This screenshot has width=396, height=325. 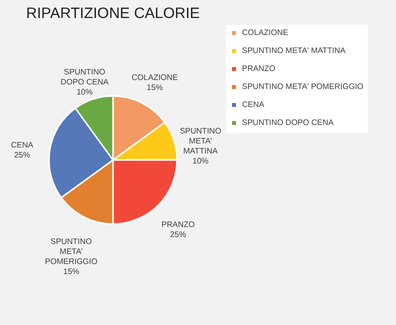 What do you see at coordinates (71, 251) in the screenshot?
I see `slice-label: SPUNTINO META' POMERIGGIO` at bounding box center [71, 251].